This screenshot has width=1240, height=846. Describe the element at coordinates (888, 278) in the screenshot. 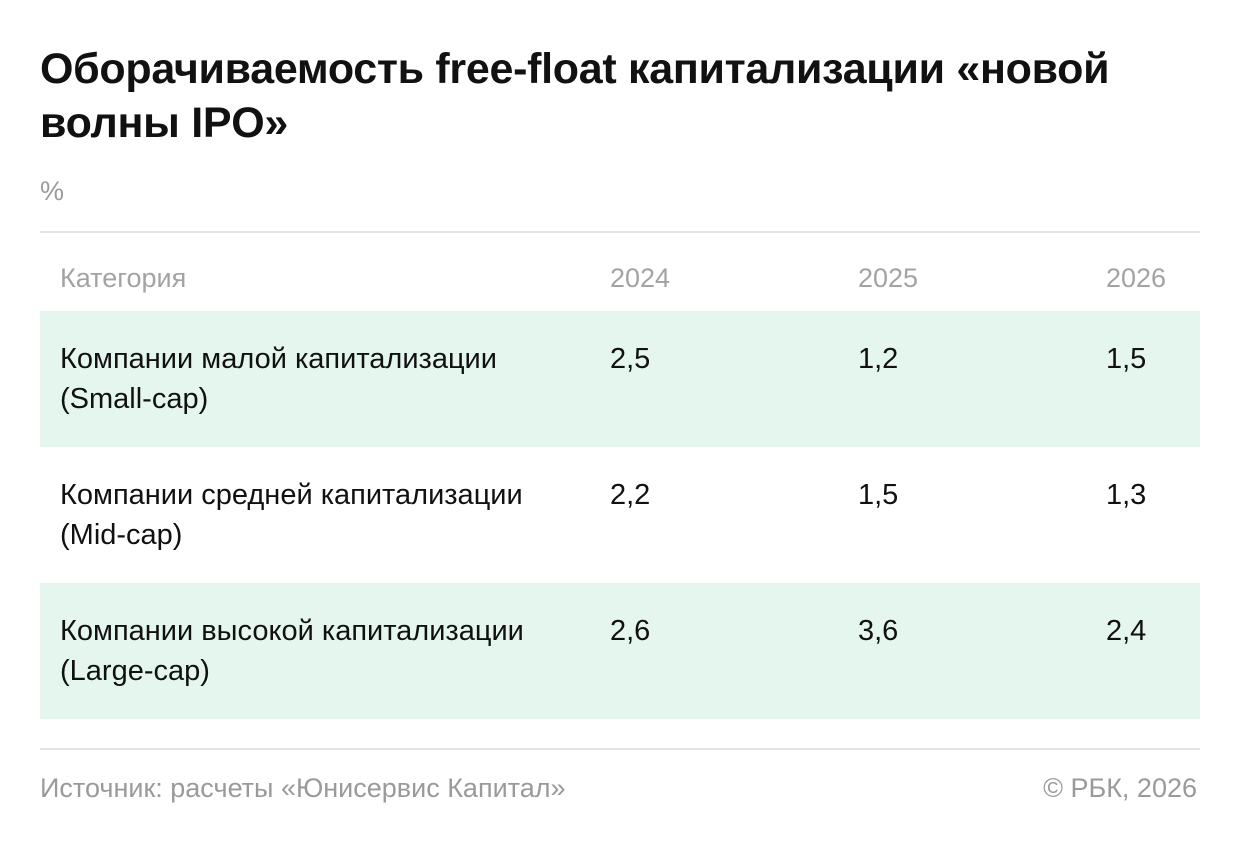

I see `header-2025: 2025` at that location.